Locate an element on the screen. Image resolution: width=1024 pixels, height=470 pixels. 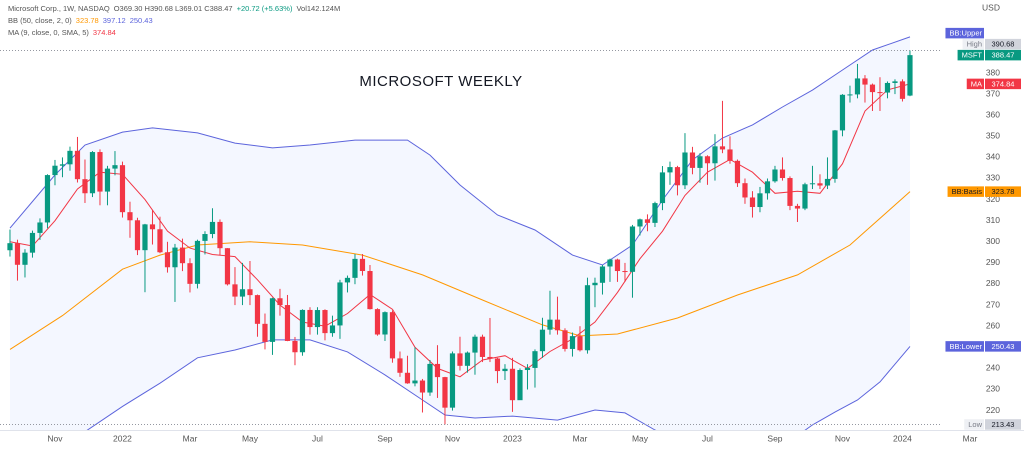
badge-name: High is located at coordinates (974, 44).